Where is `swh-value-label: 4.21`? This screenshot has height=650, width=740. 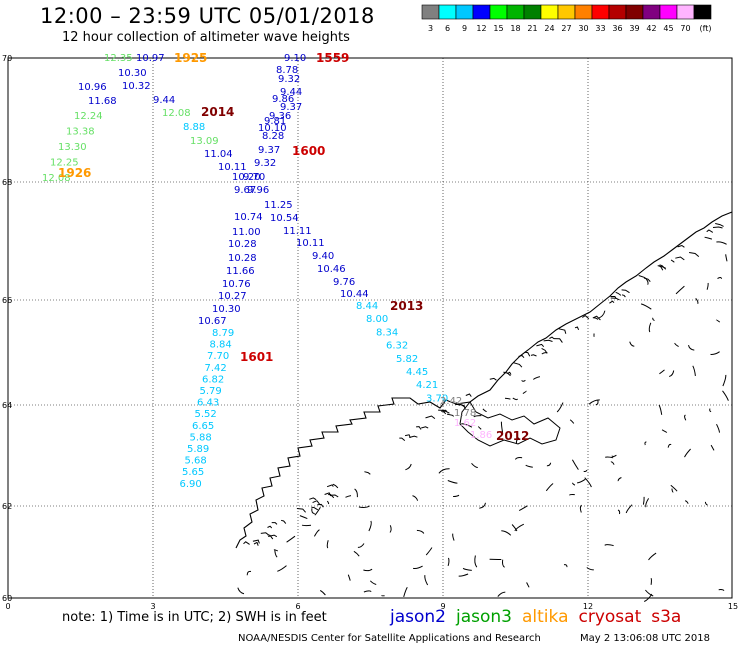 swh-value-label: 4.21 is located at coordinates (427, 385).